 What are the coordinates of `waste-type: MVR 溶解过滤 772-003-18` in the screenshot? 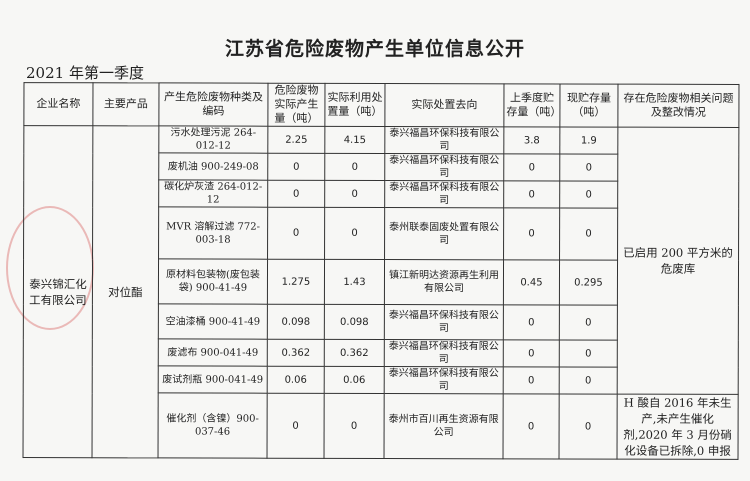 It's located at (213, 233).